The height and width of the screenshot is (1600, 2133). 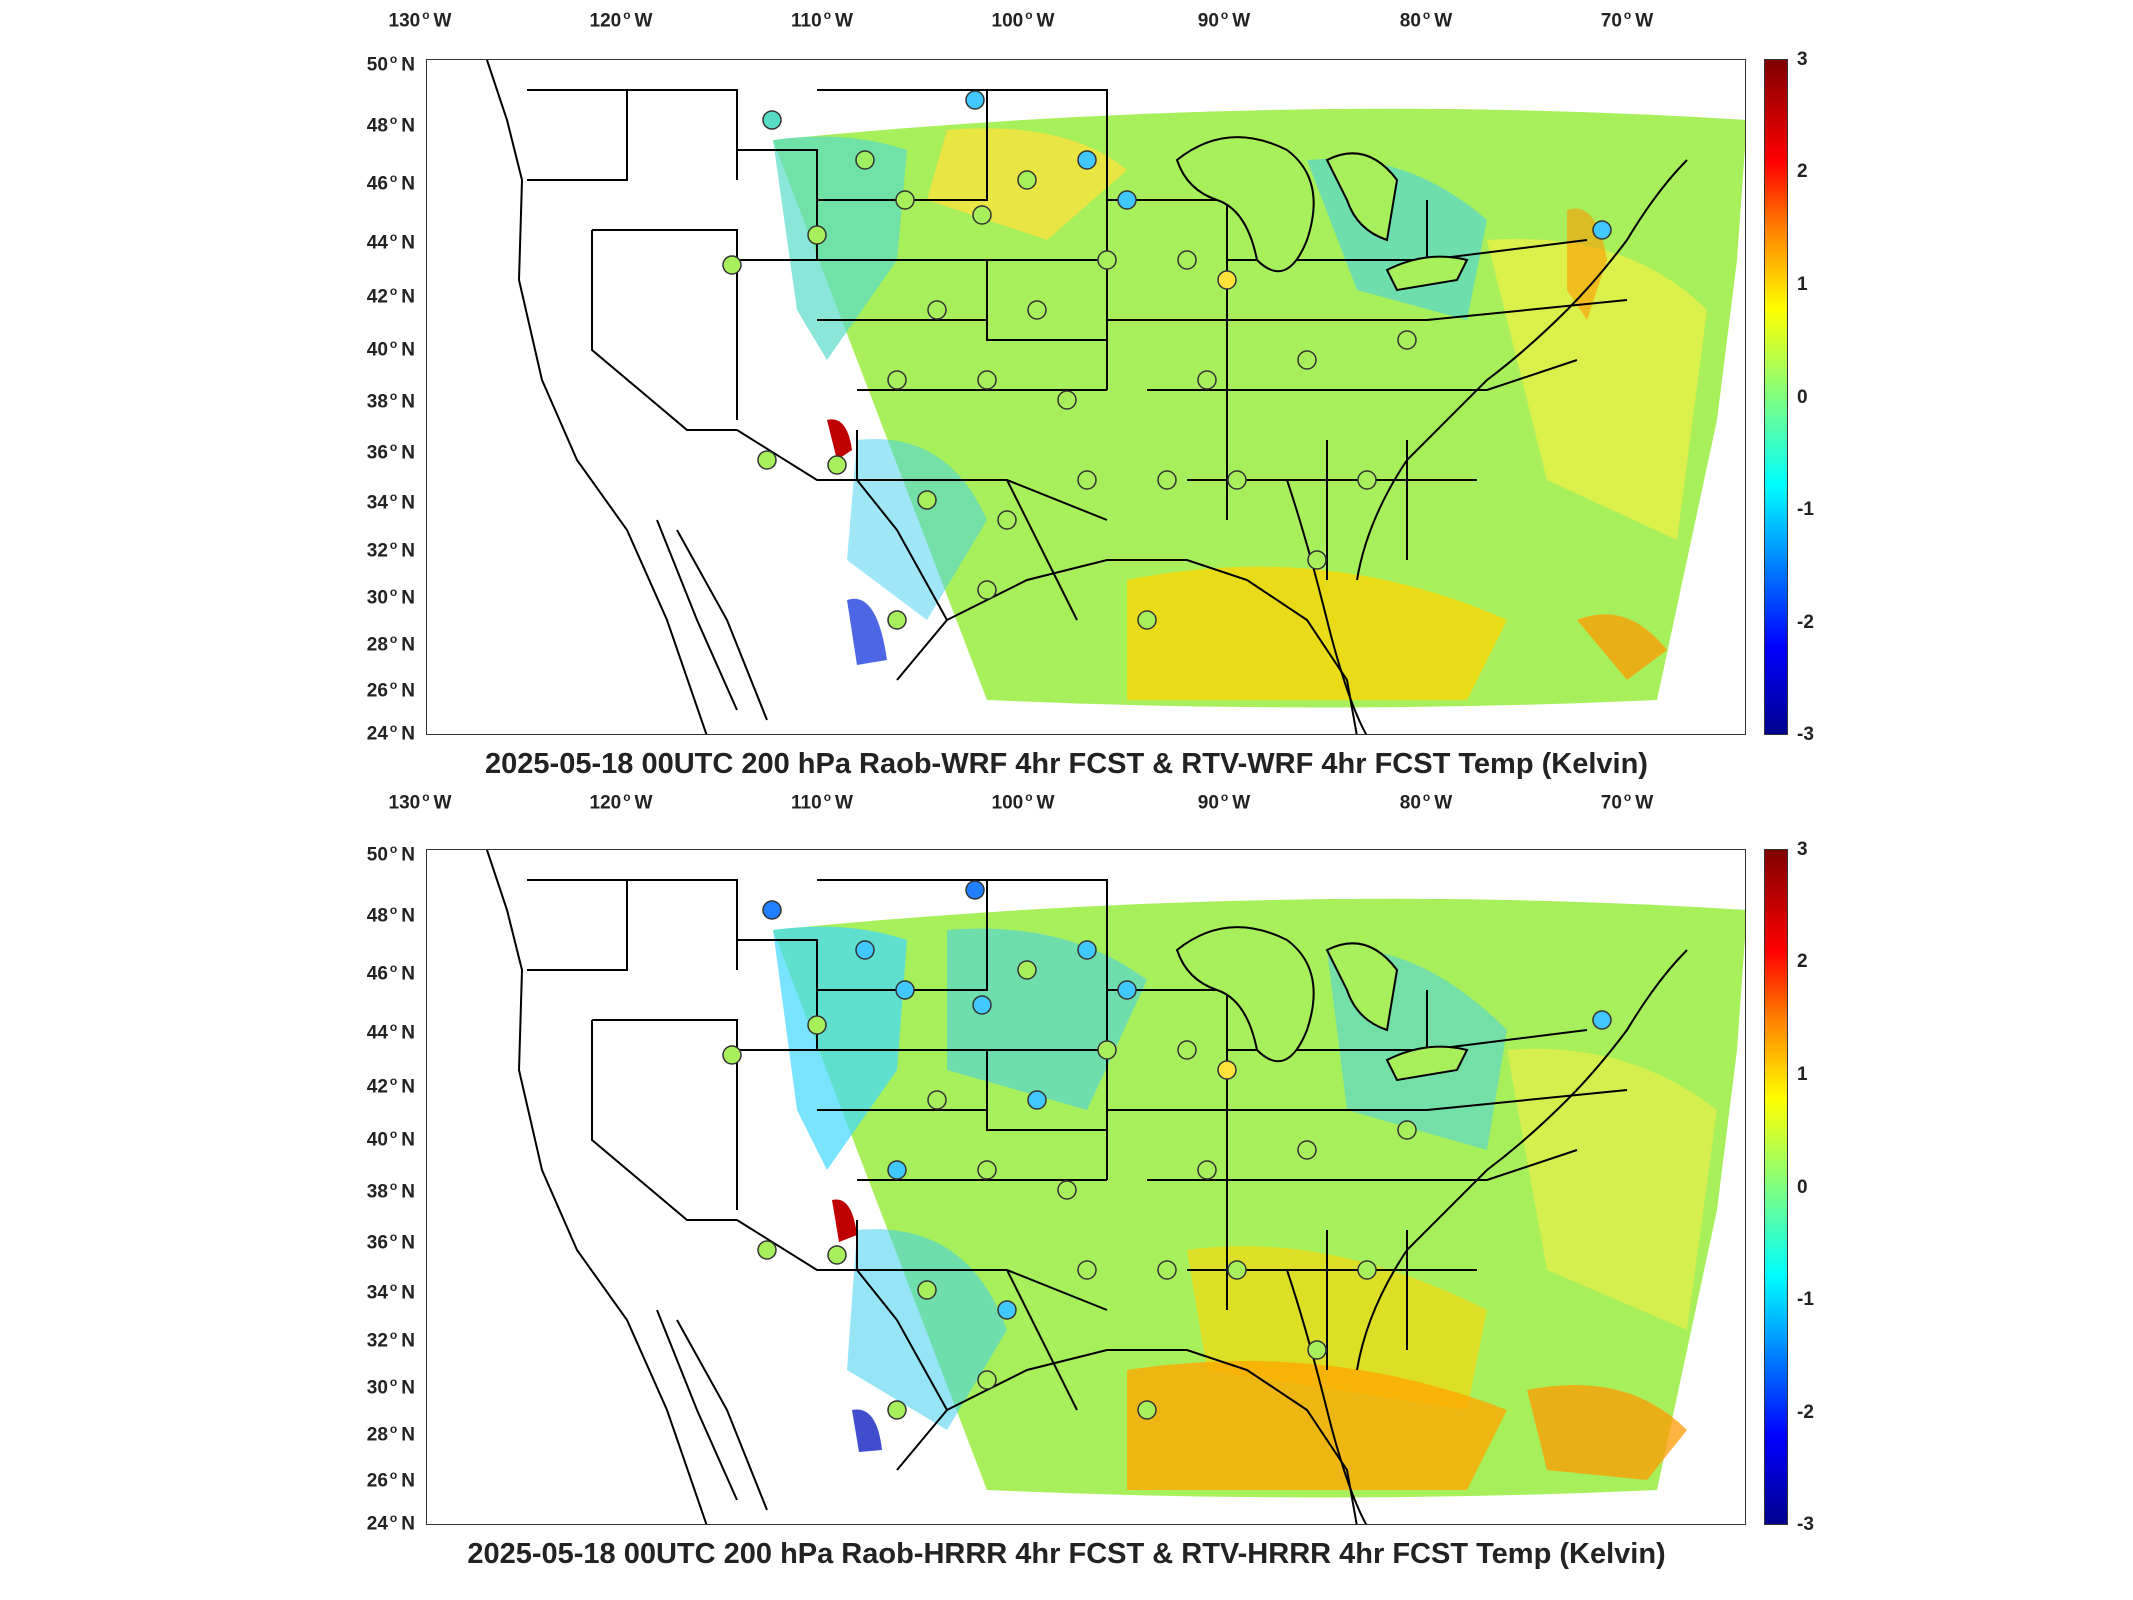 I want to click on lon-tick: 100 o W, so click(x=1023, y=802).